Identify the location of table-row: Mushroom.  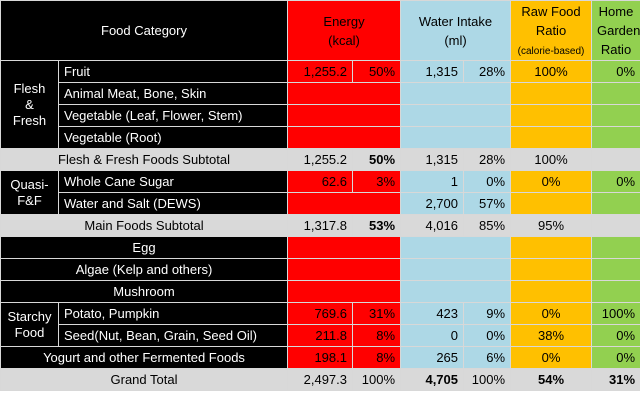
(320, 291).